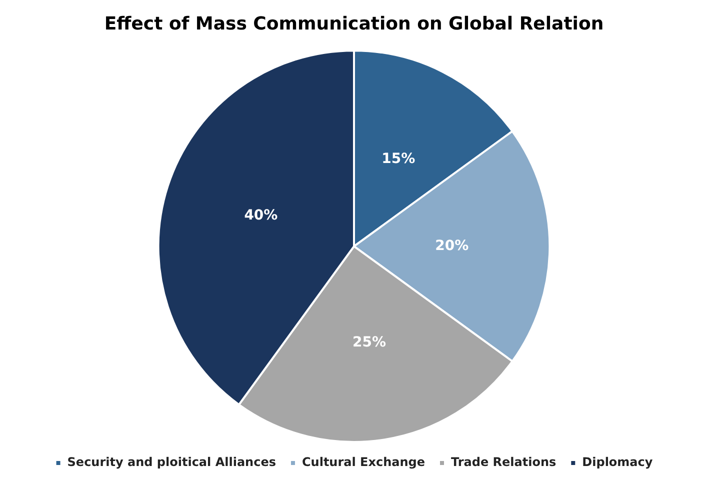 The image size is (708, 479). I want to click on chart-title: Effect of Mass Communication on Global Relation, so click(354, 23).